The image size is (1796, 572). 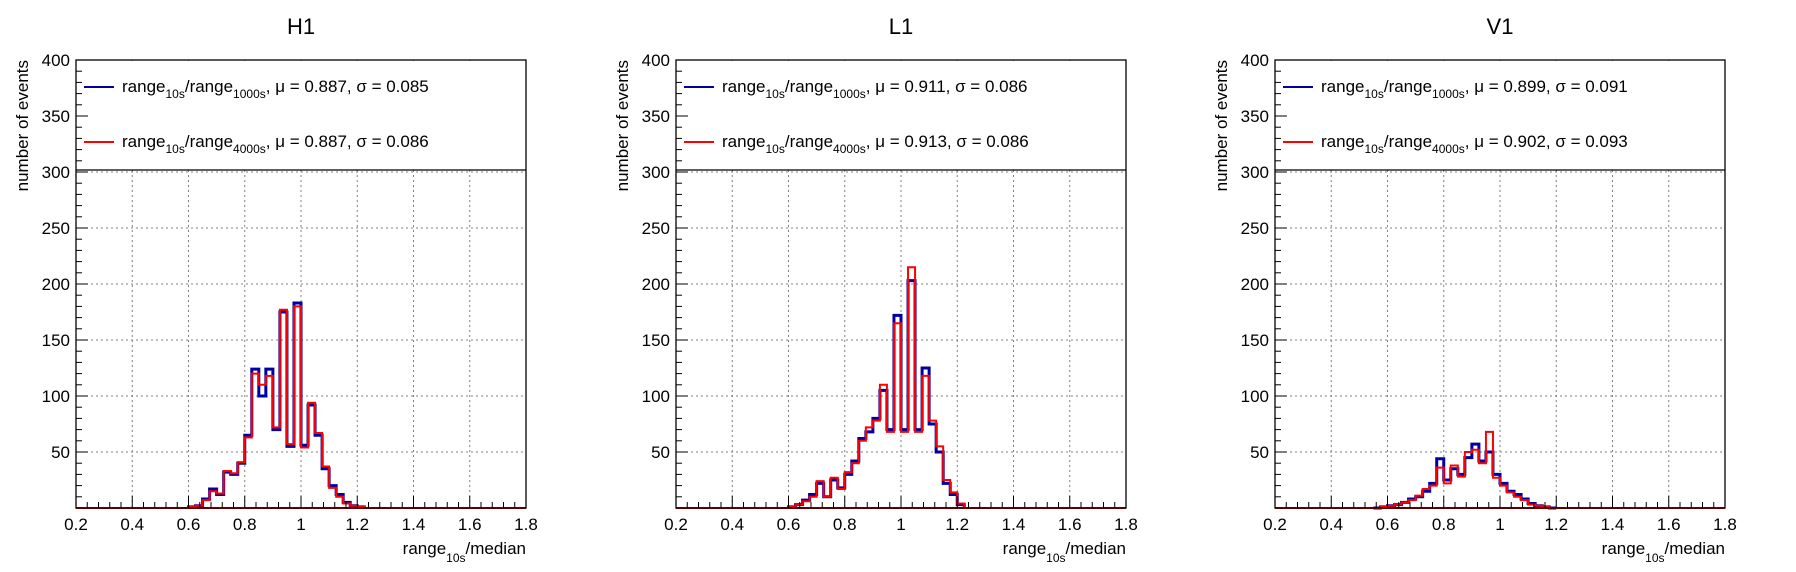 What do you see at coordinates (947, 141) in the screenshot?
I see `legend-text-part: , μ = 0.913, σ = 0.086` at bounding box center [947, 141].